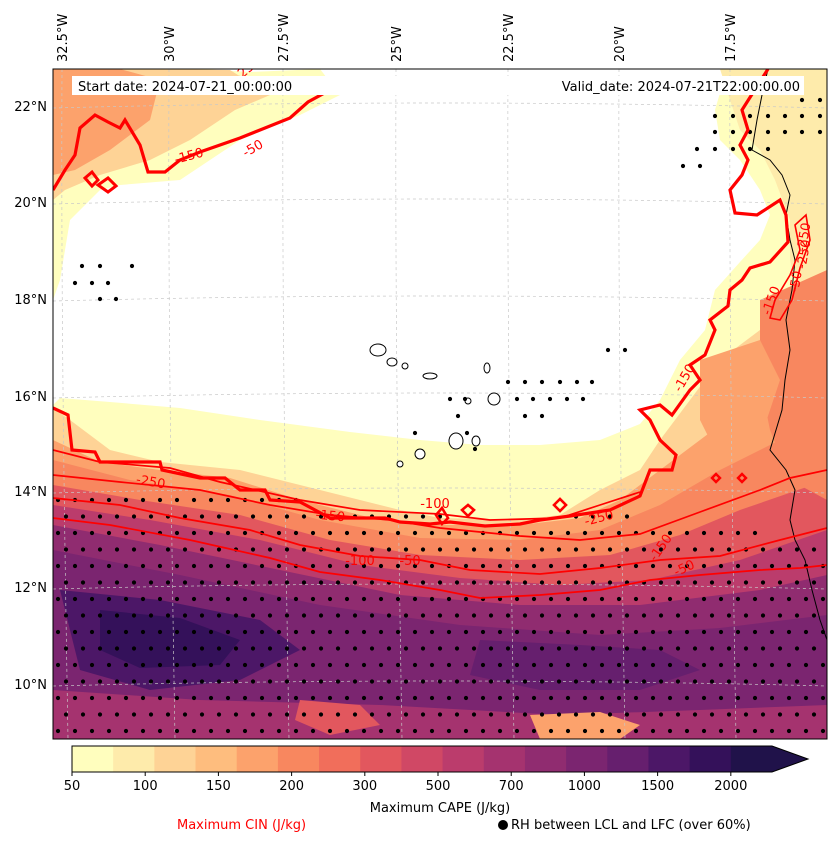 The image size is (837, 849). What do you see at coordinates (657, 786) in the screenshot?
I see `colorbar-tick-label: 1500` at bounding box center [657, 786].